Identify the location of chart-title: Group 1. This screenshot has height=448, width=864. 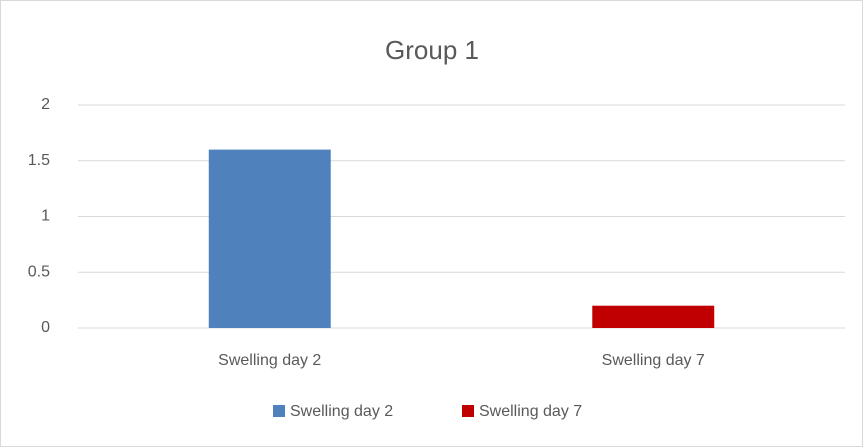
(432, 50).